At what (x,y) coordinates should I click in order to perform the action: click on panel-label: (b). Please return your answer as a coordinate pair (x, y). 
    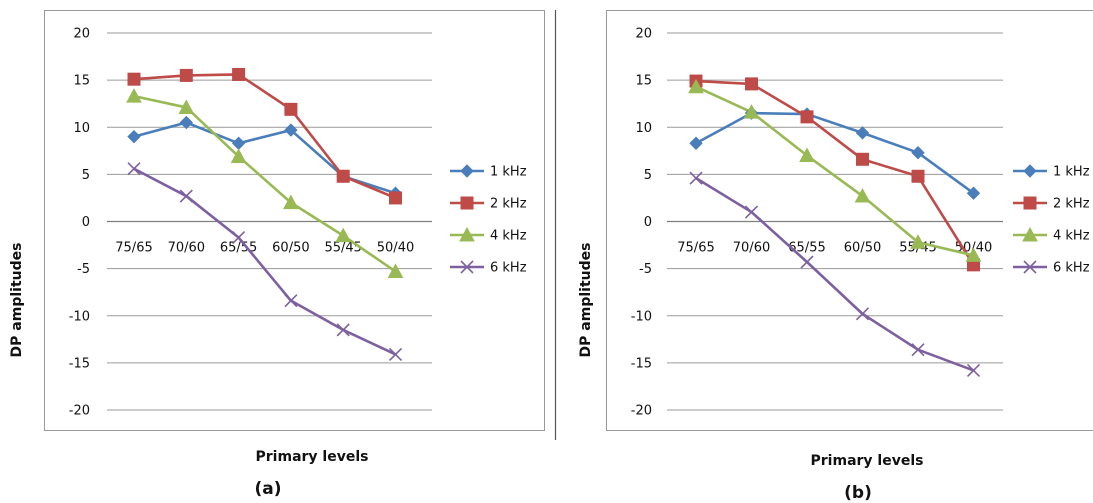
    Looking at the image, I should click on (858, 493).